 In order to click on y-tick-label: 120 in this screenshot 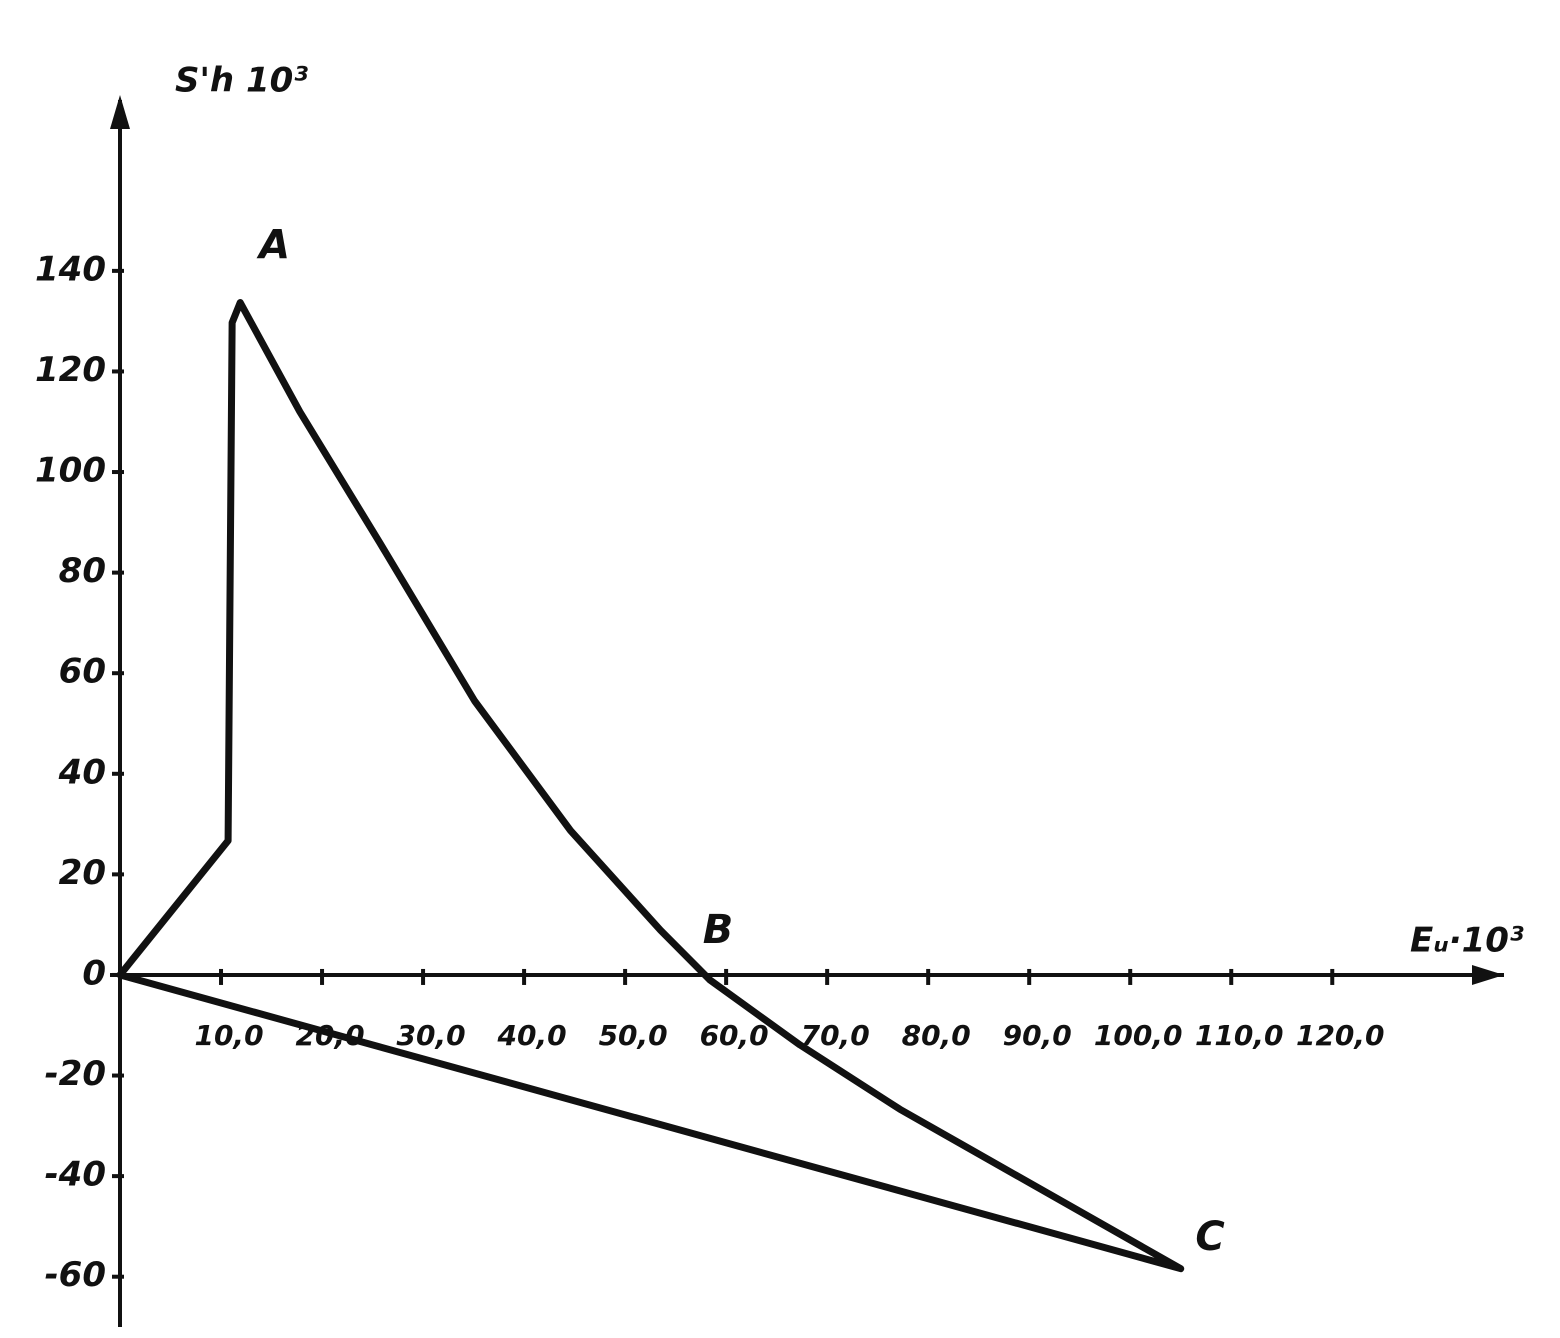, I will do `click(70, 370)`.